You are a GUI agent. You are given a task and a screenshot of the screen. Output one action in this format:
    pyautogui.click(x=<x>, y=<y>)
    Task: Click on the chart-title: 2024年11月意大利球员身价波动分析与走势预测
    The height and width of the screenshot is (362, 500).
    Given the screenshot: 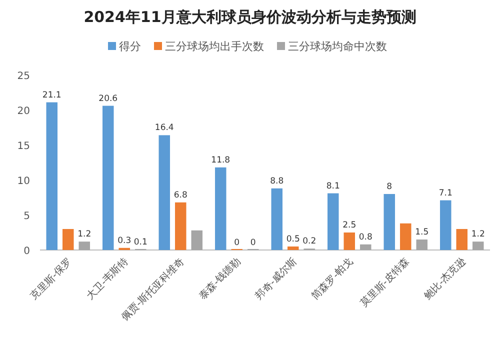 What is the action you would take?
    pyautogui.click(x=250, y=17)
    